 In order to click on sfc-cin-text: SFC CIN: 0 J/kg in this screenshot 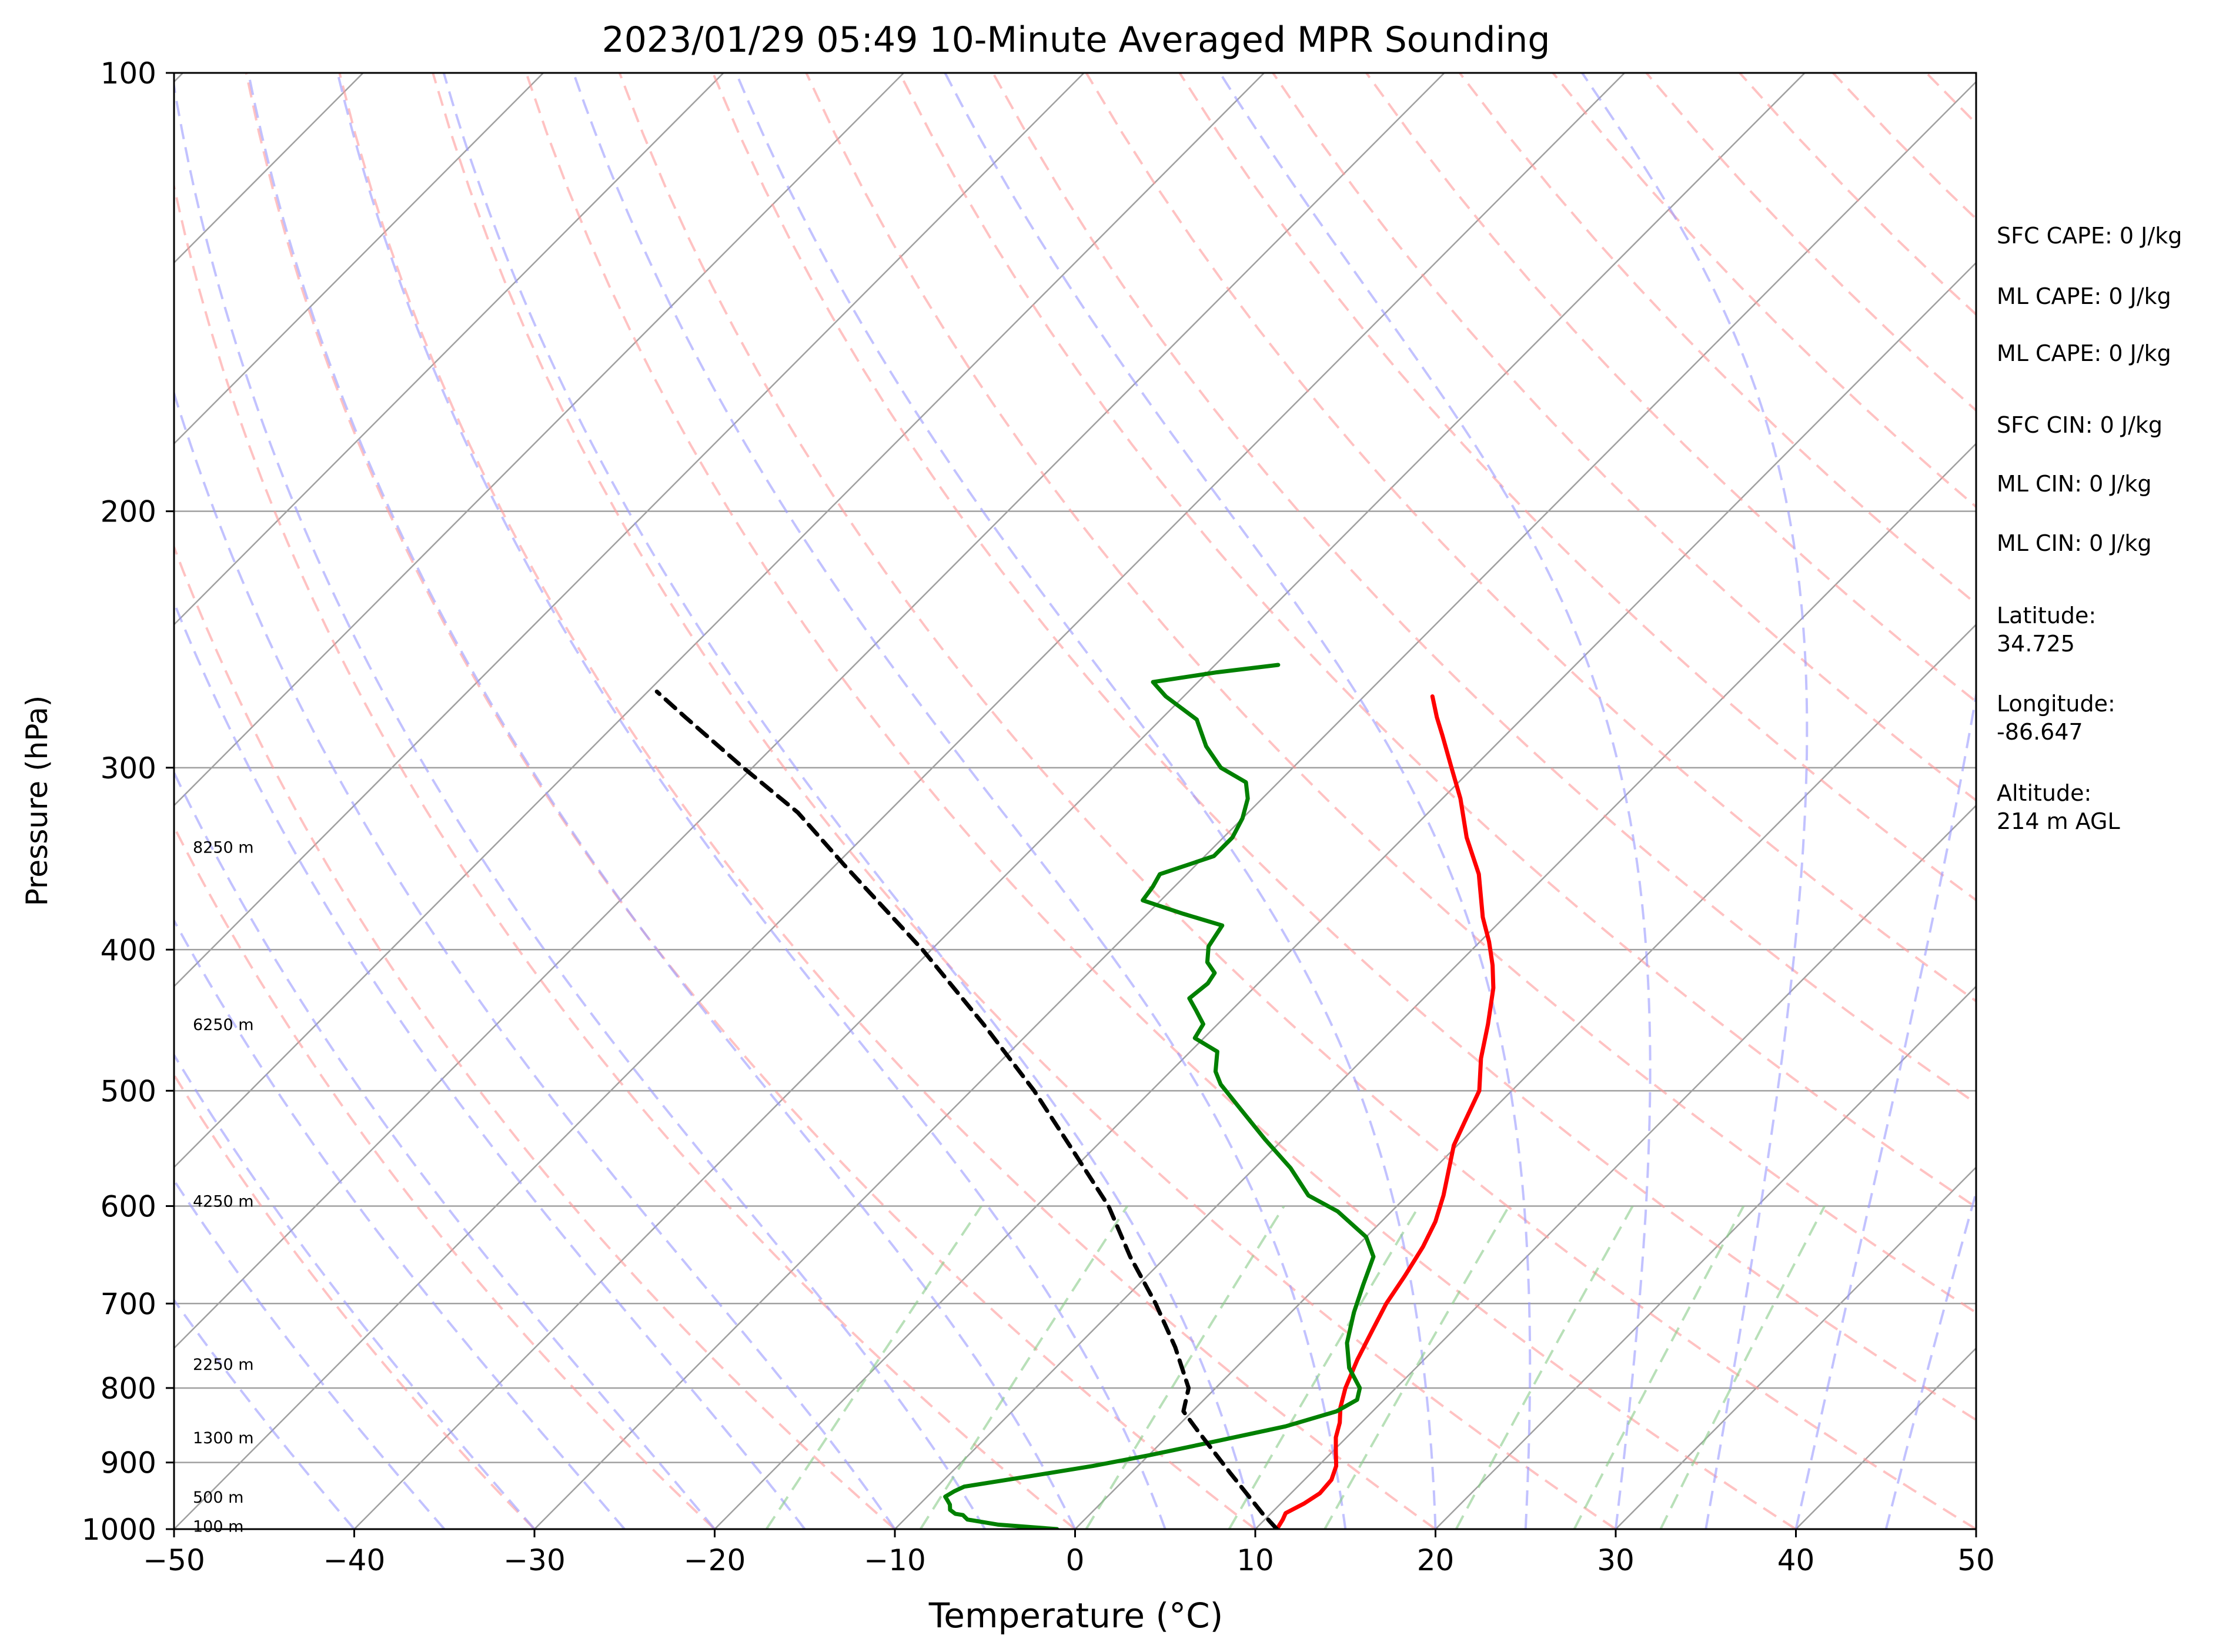, I will do `click(2080, 425)`.